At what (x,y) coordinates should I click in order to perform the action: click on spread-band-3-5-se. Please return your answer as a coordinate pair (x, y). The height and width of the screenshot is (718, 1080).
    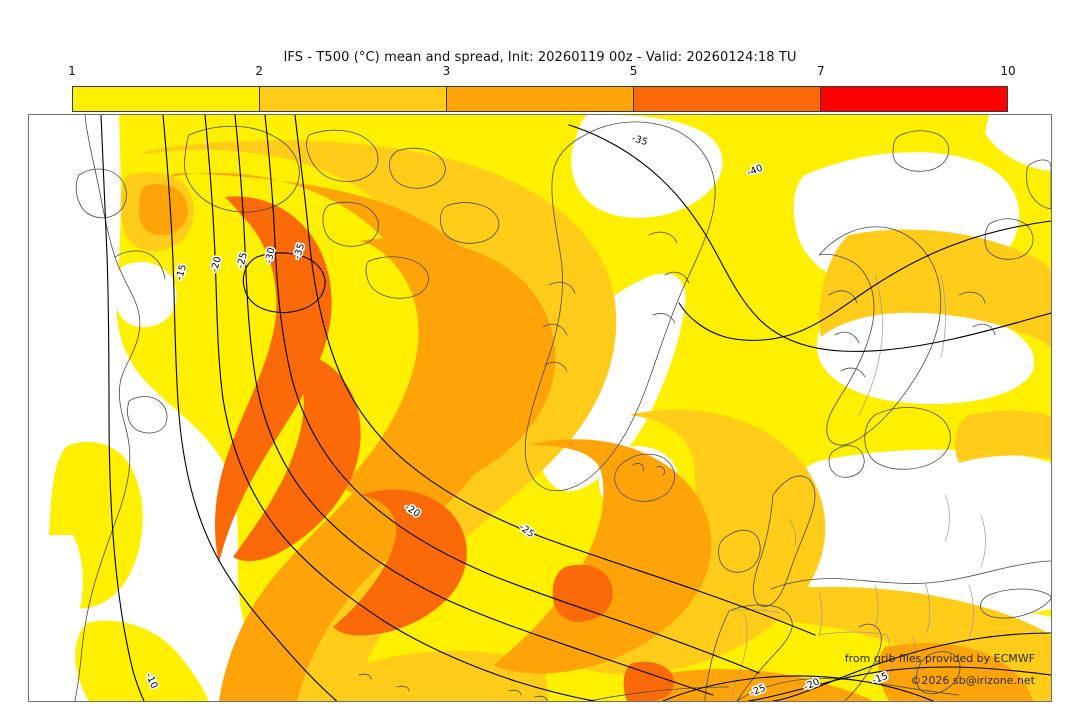
    Looking at the image, I should click on (955, 672).